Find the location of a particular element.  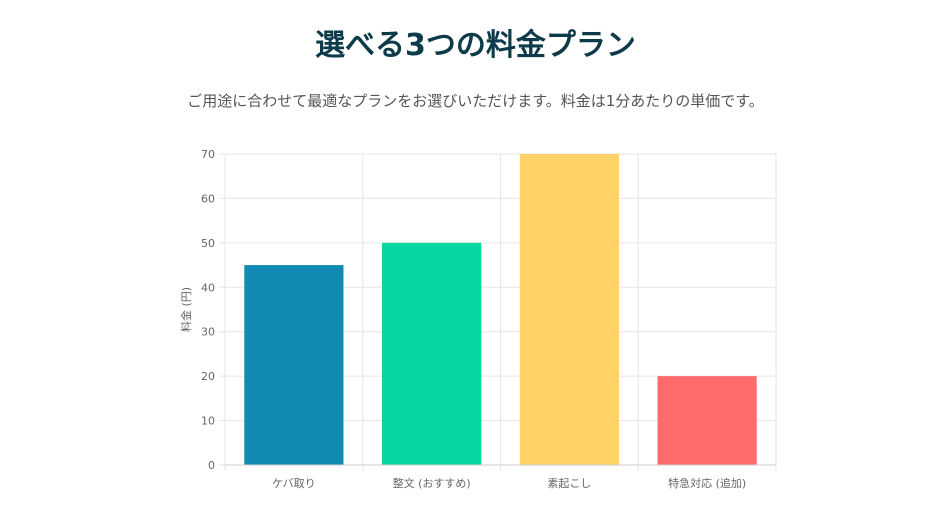

x-tick-label: 素起こし is located at coordinates (569, 483).